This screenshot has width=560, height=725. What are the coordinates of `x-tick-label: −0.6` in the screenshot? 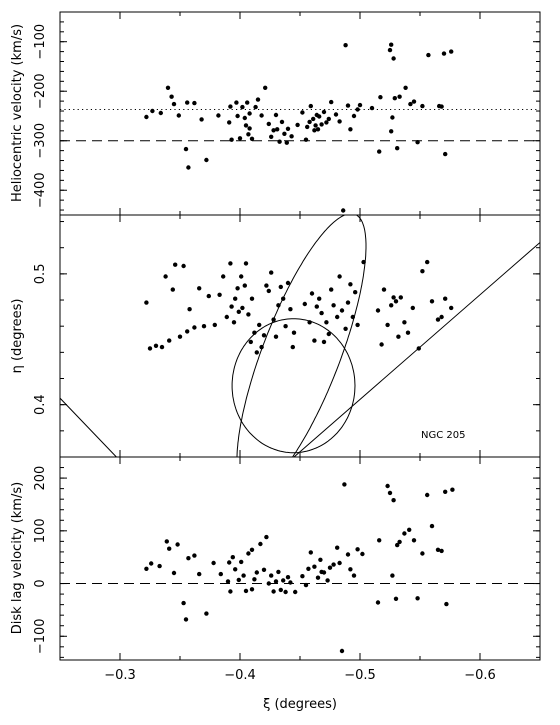 It's located at (480, 675).